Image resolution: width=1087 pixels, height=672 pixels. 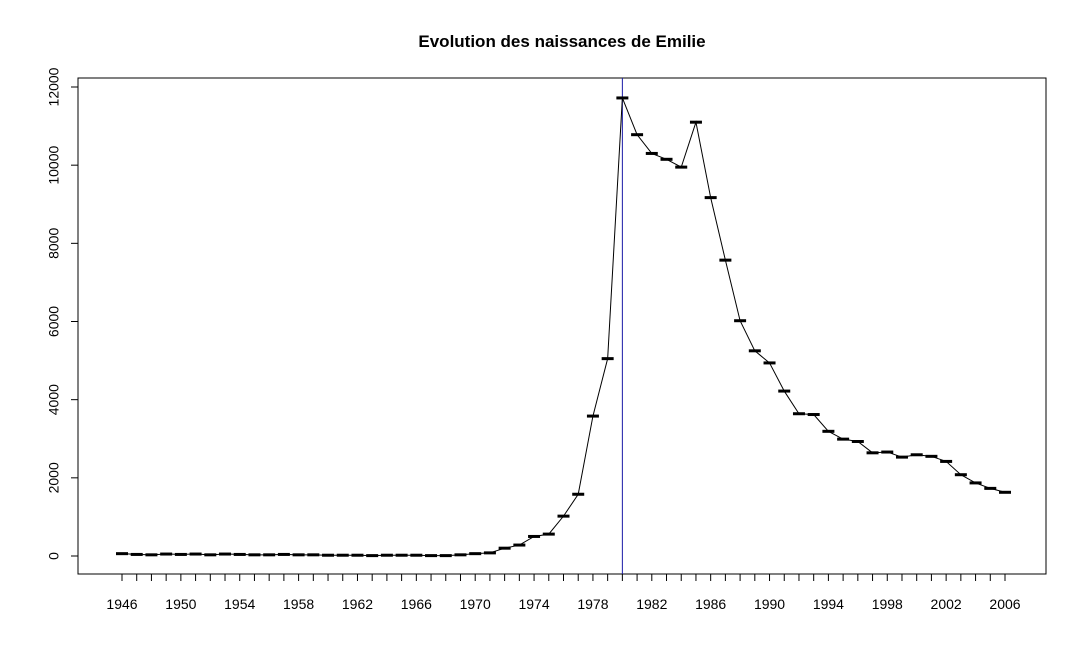 I want to click on x-tick-label: 1966, so click(x=416, y=604).